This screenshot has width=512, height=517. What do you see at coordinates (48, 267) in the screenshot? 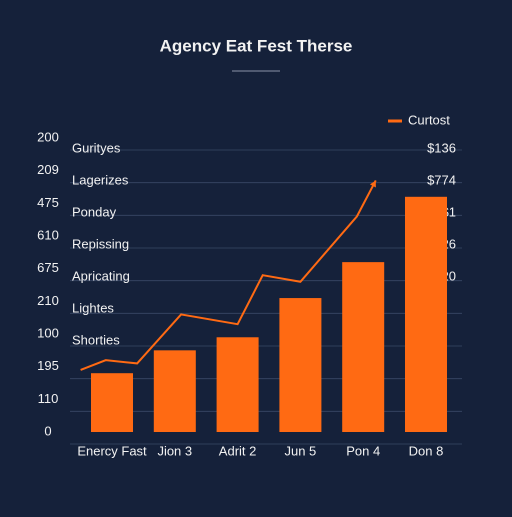
I see `y-tick-label: 675` at bounding box center [48, 267].